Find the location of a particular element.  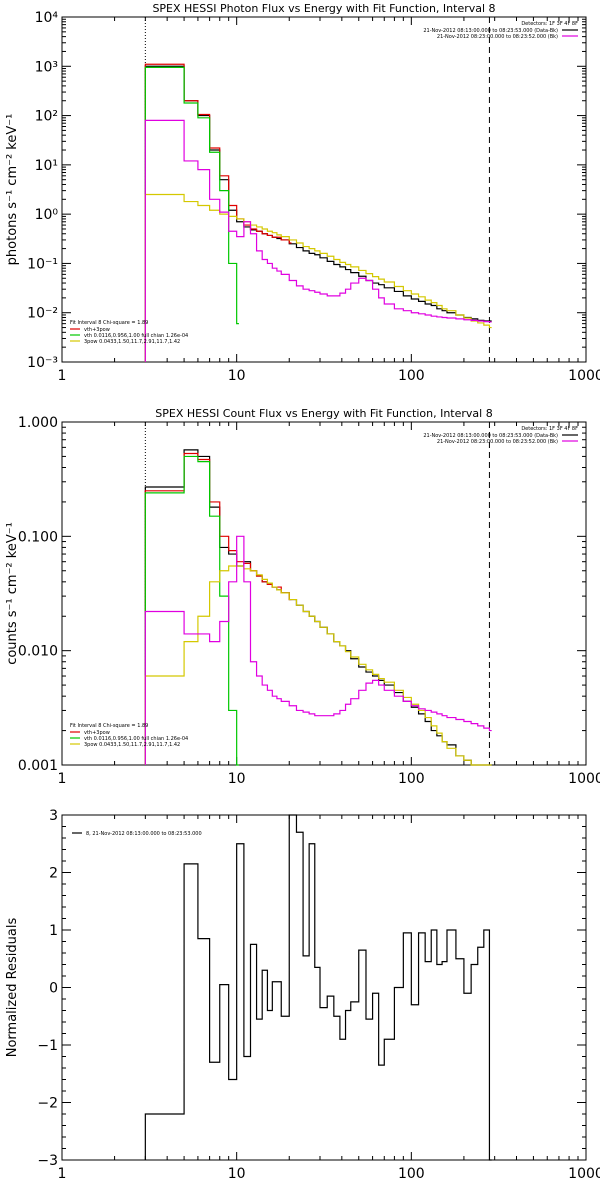

y-tick-label: 0.100 is located at coordinates (38, 537).